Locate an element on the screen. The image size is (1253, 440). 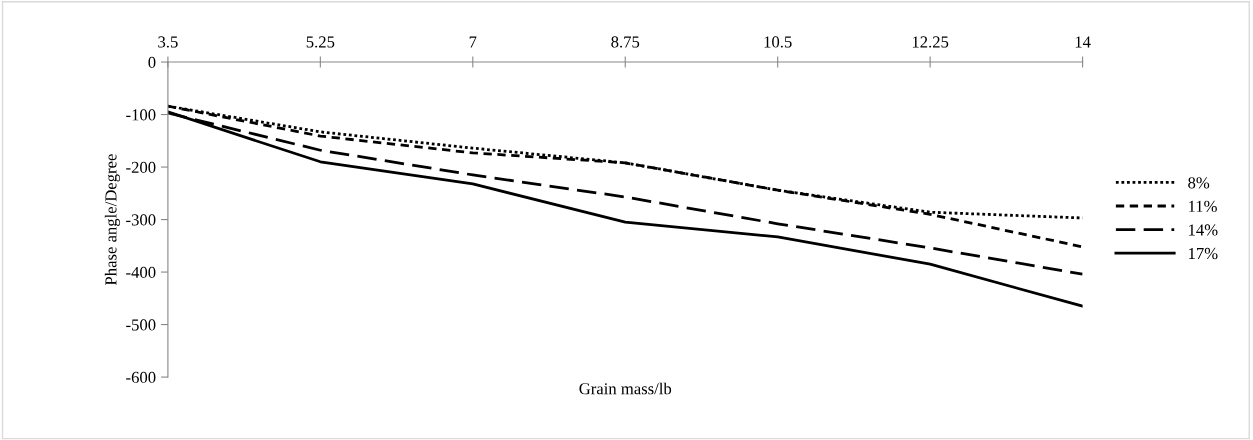
x-tick-label: 5.25 is located at coordinates (320, 42).